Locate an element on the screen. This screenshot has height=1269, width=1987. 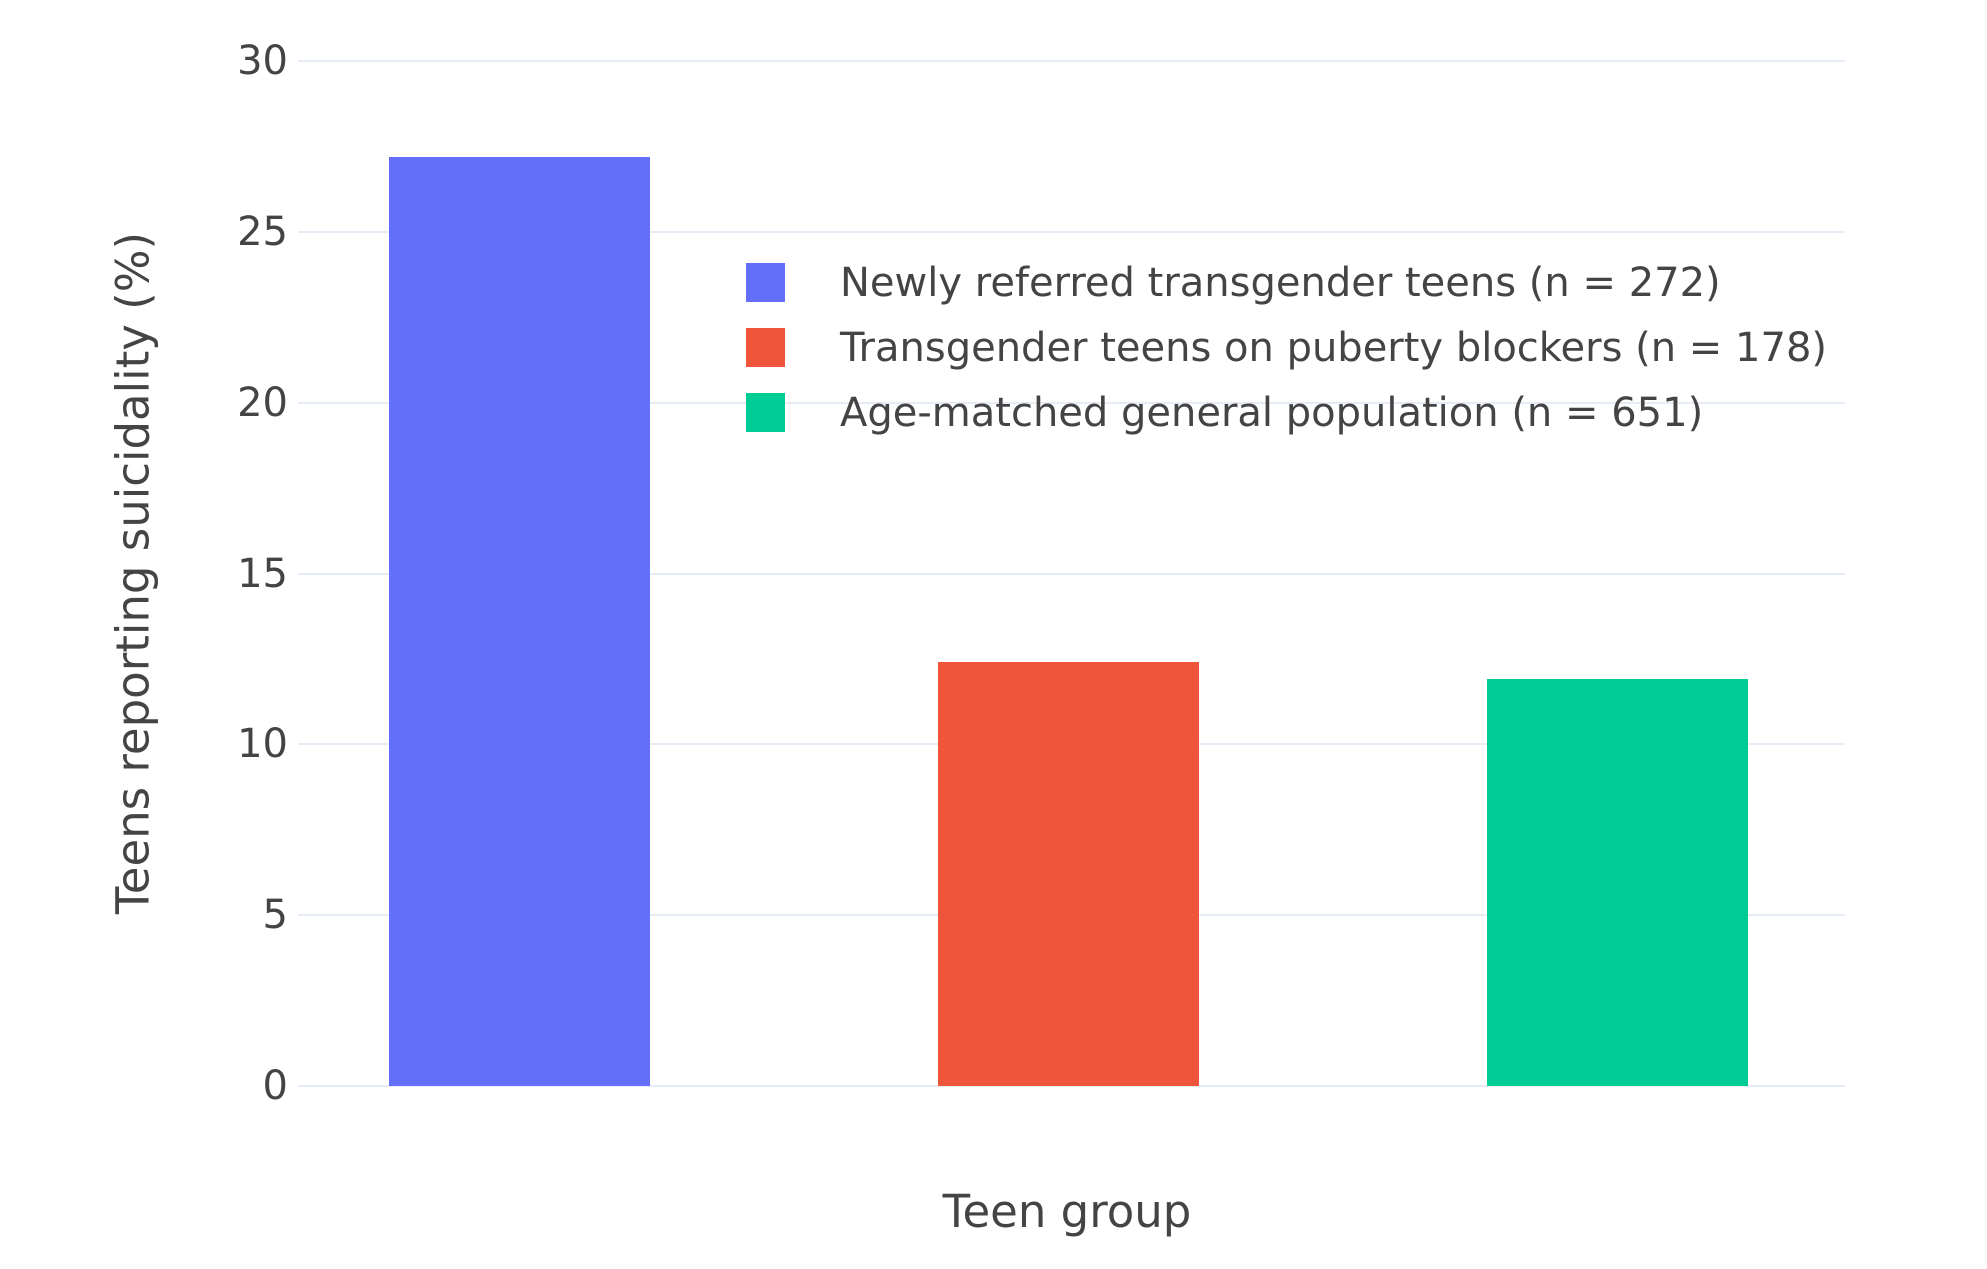
y-tick-label-15: 15 is located at coordinates (262, 573).